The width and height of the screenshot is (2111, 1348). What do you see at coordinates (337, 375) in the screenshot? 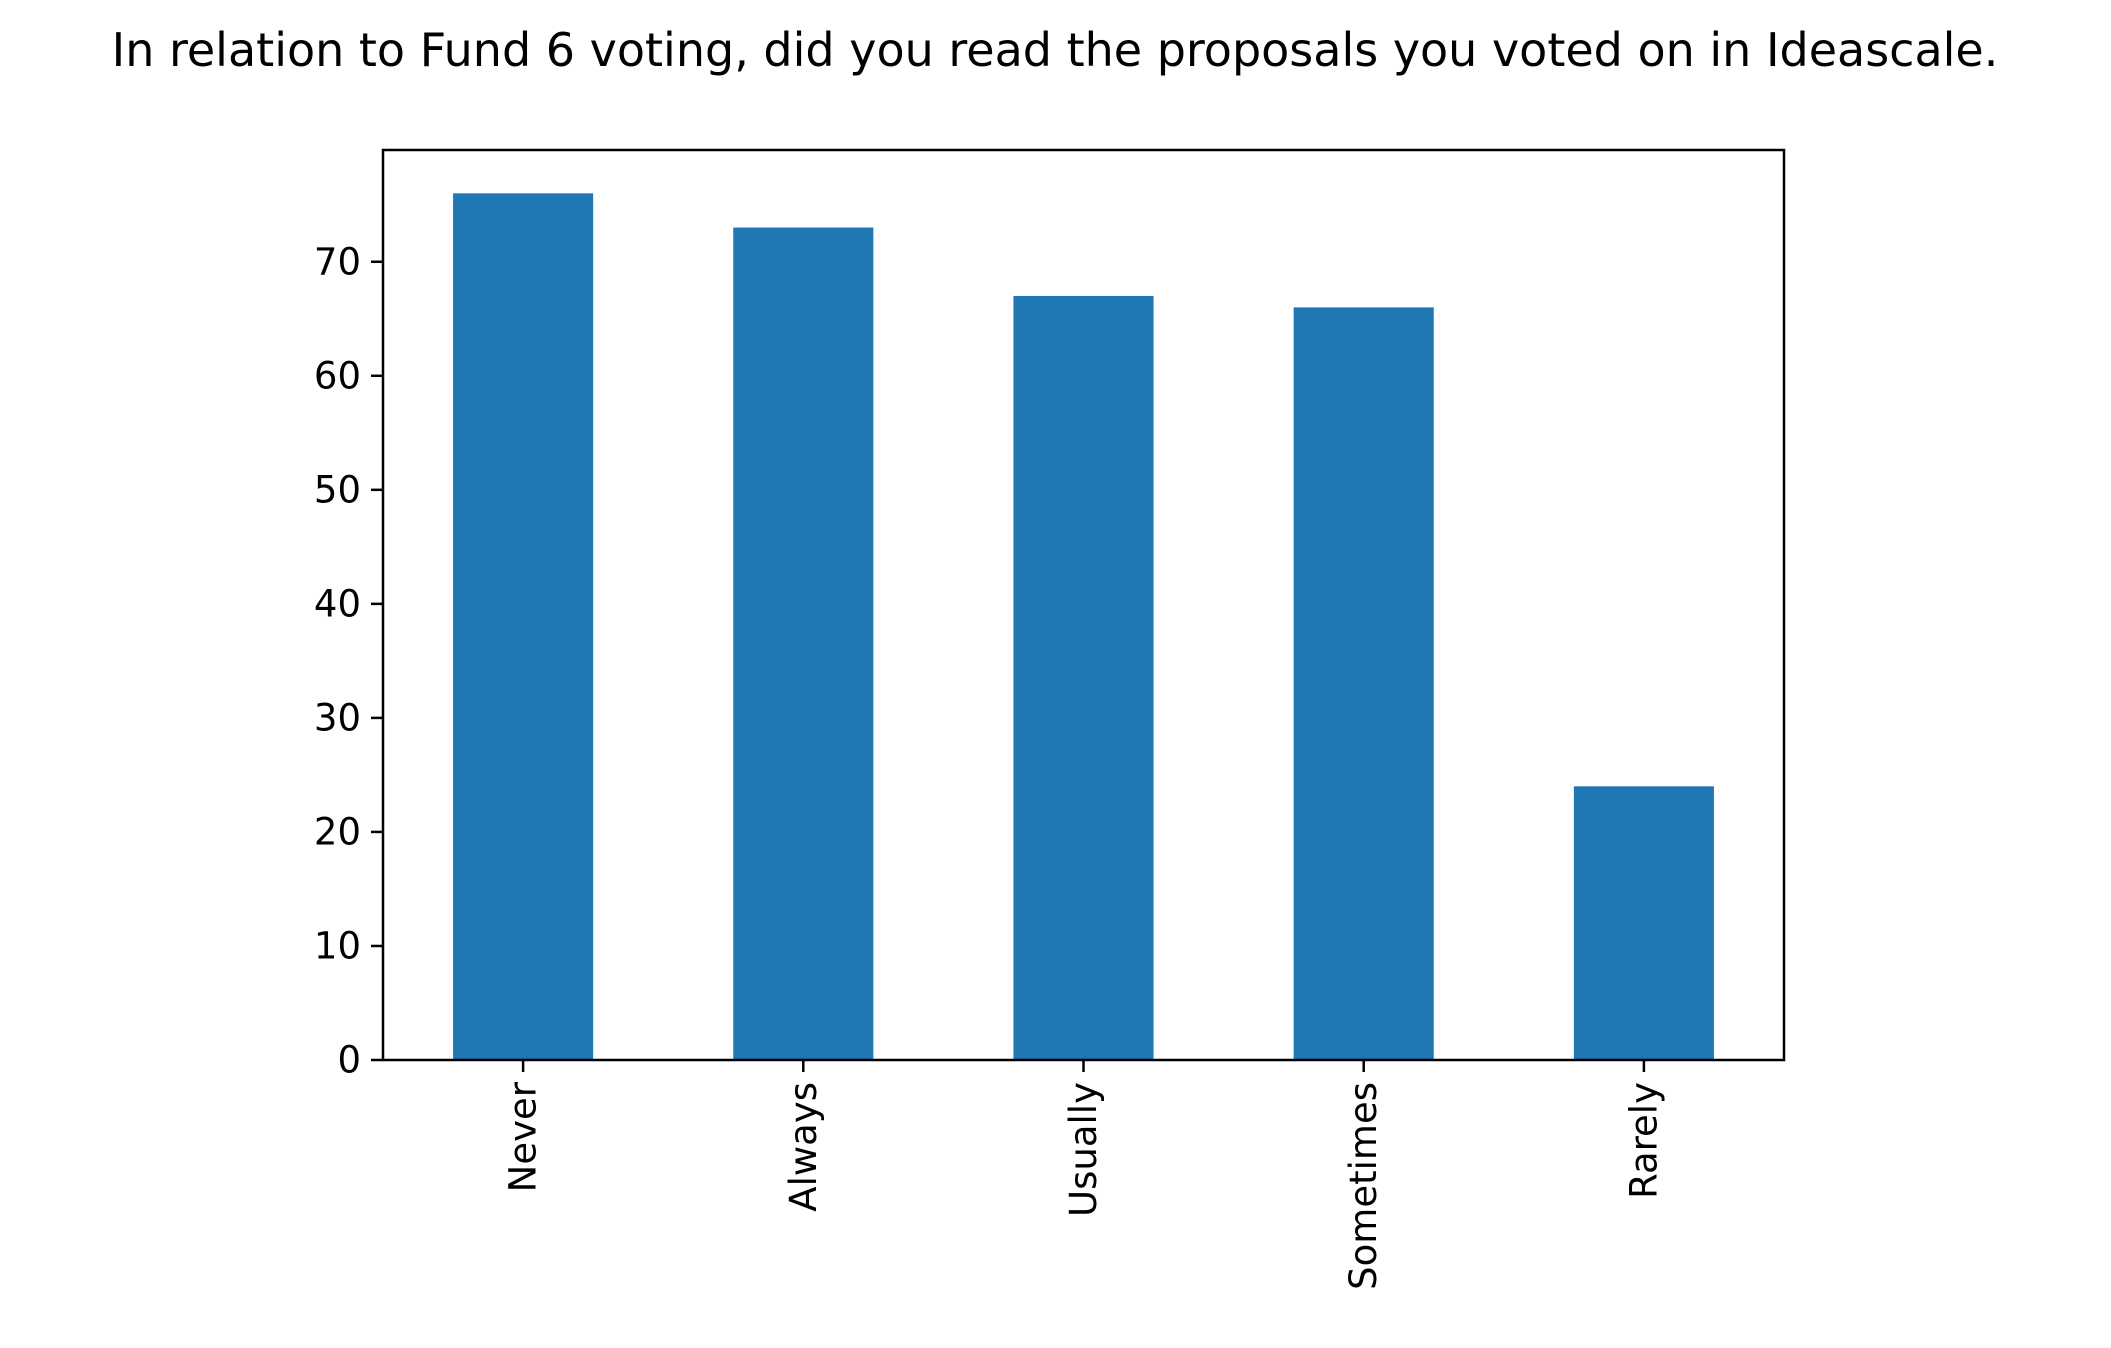
I see `y-tick-label-60: 60` at bounding box center [337, 375].